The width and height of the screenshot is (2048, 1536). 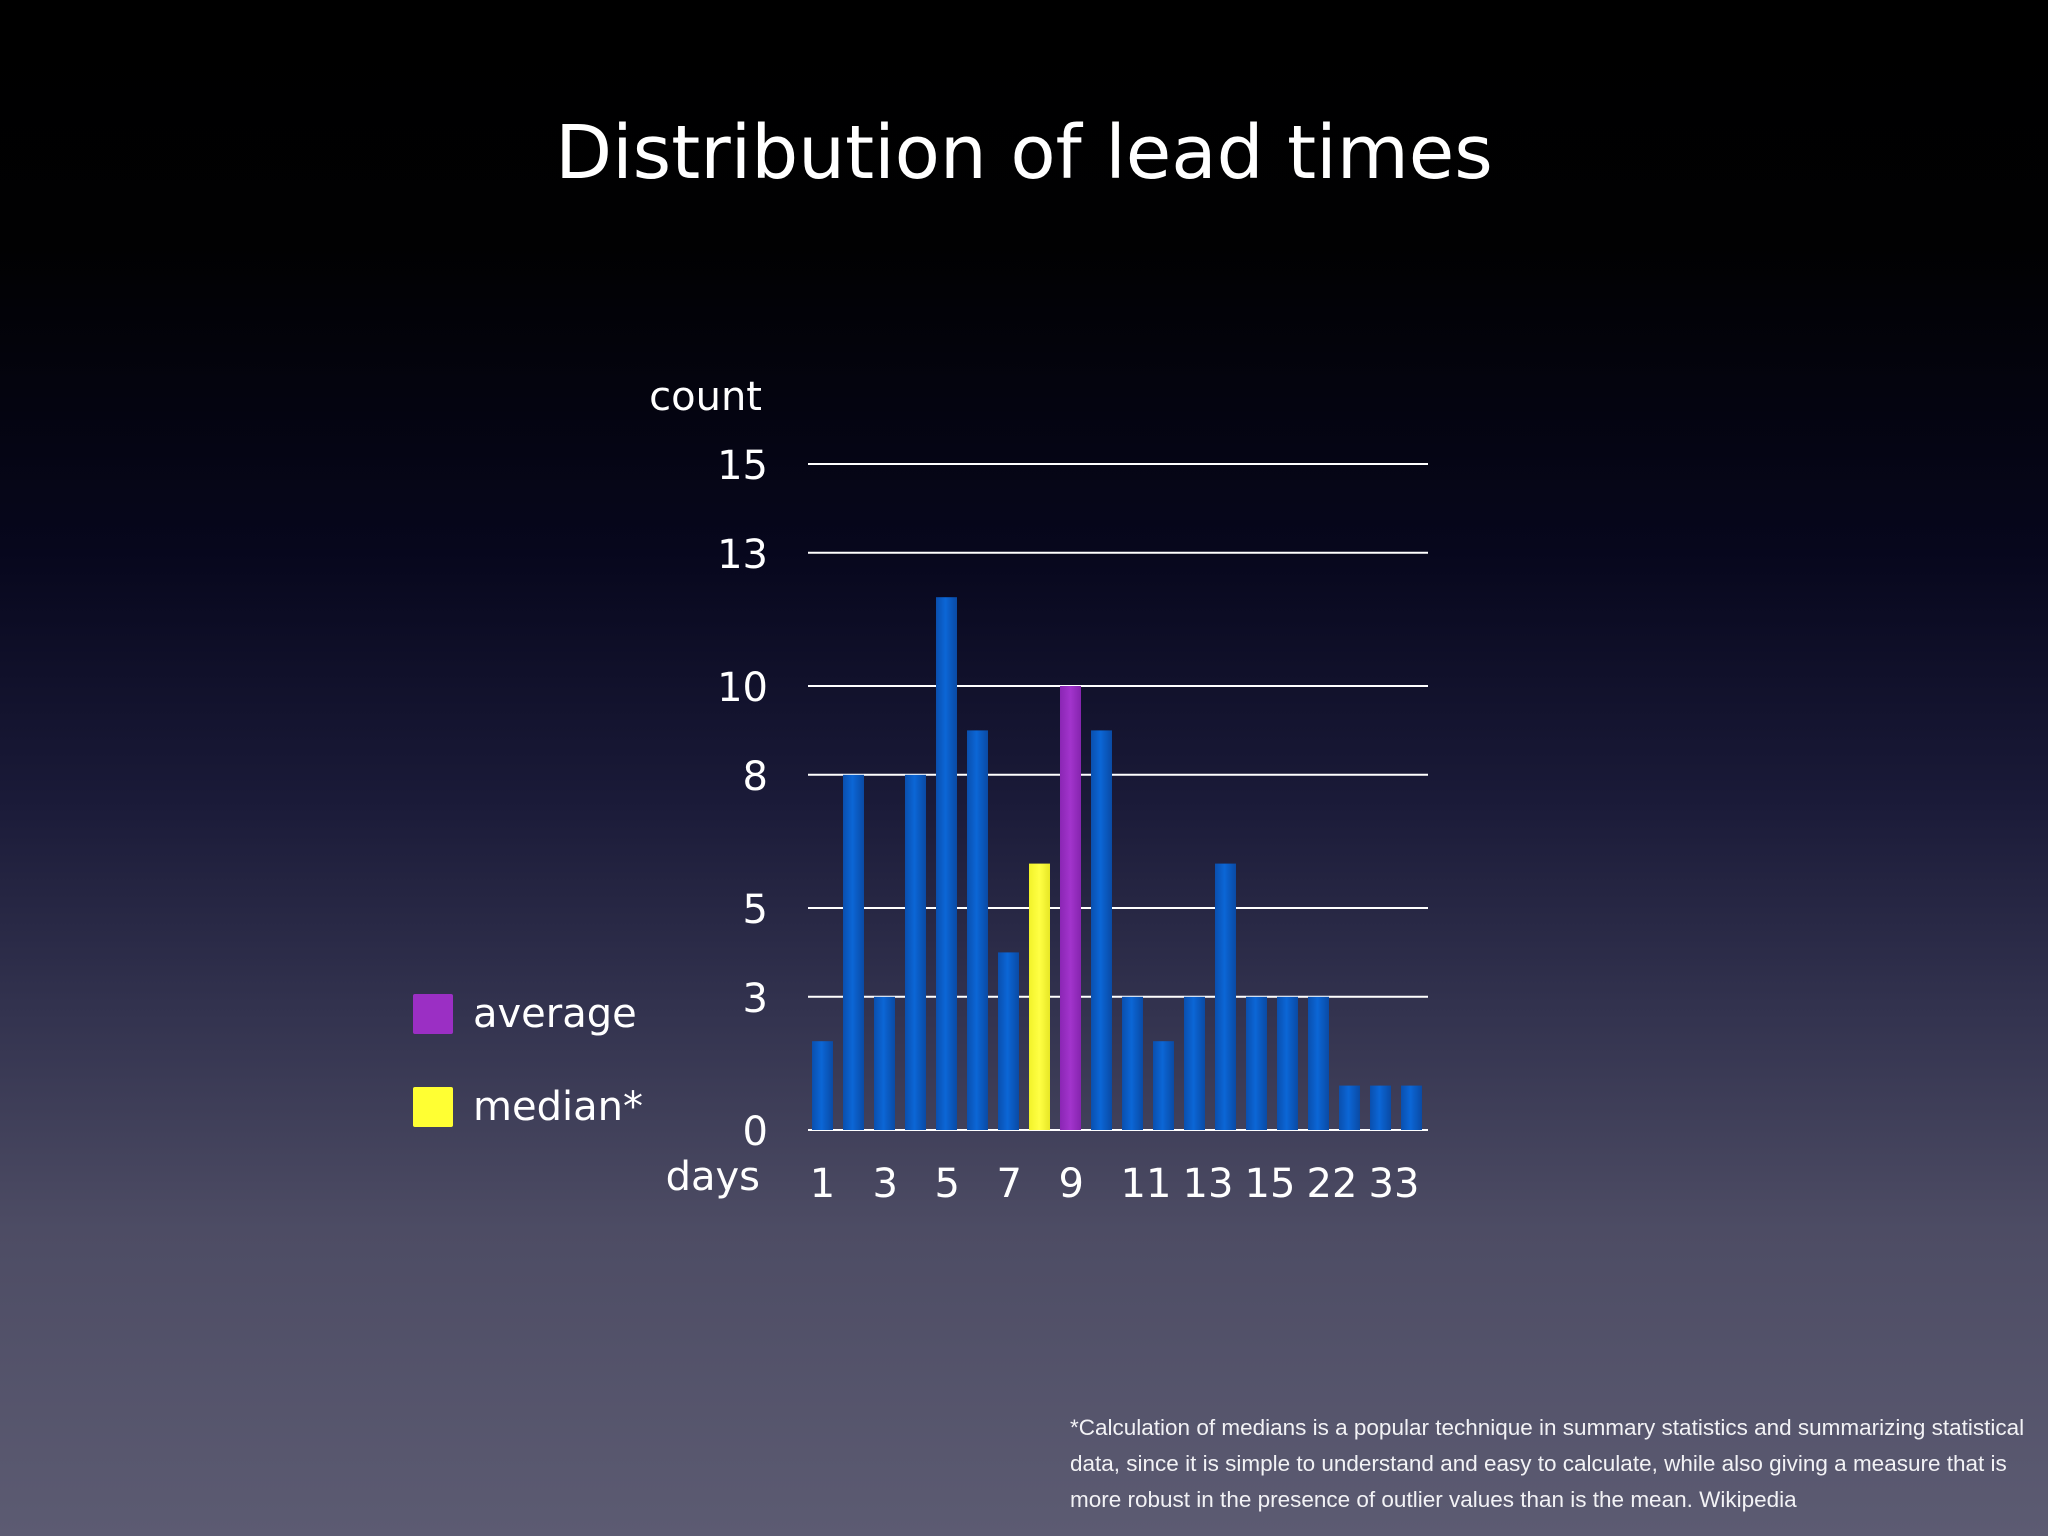 I want to click on x-tick-label: 15, so click(x=1270, y=1184).